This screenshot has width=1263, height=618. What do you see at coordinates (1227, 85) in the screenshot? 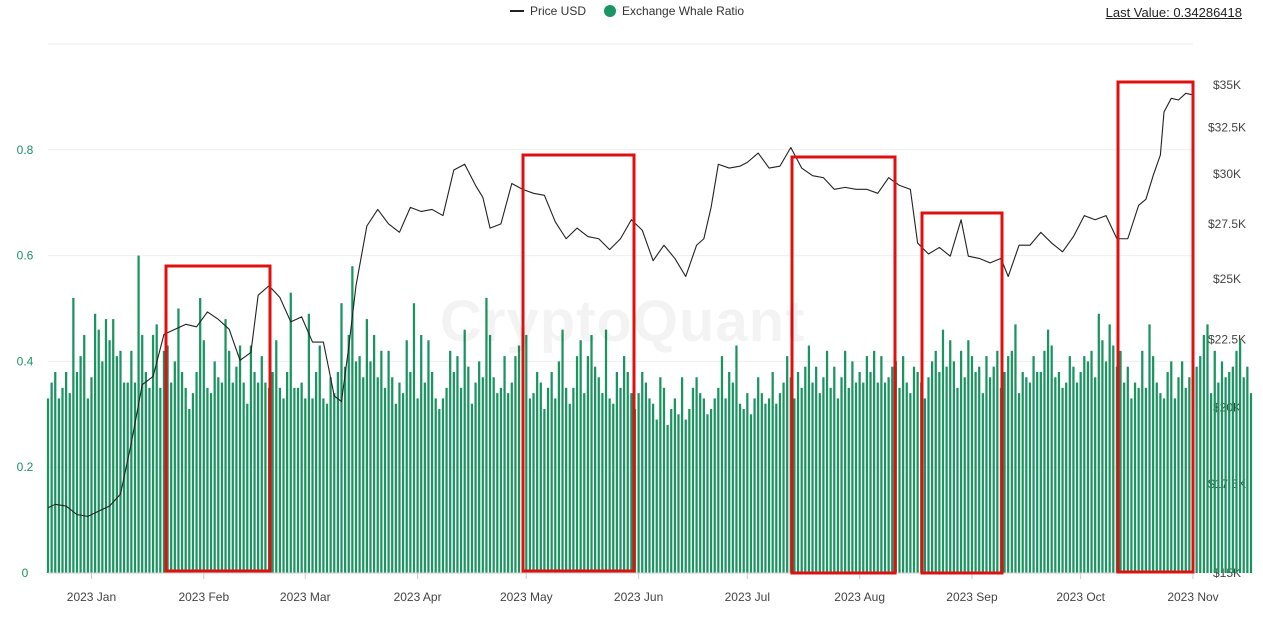
I see `right-axis-tick-label: $35K` at bounding box center [1227, 85].